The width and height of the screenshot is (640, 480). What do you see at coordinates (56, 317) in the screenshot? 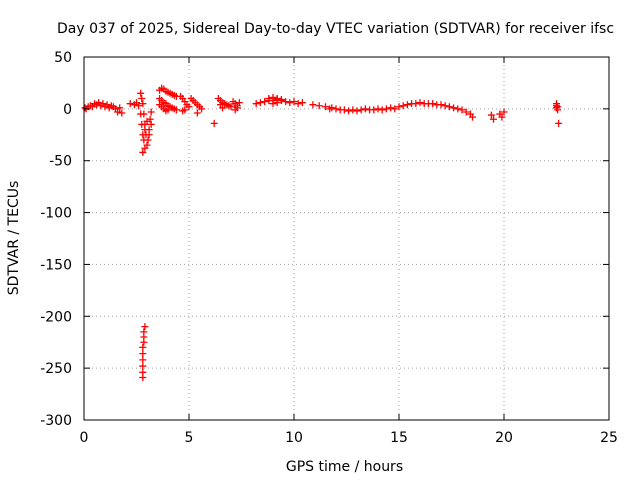
I see `y-tick-label: -200` at bounding box center [56, 317].